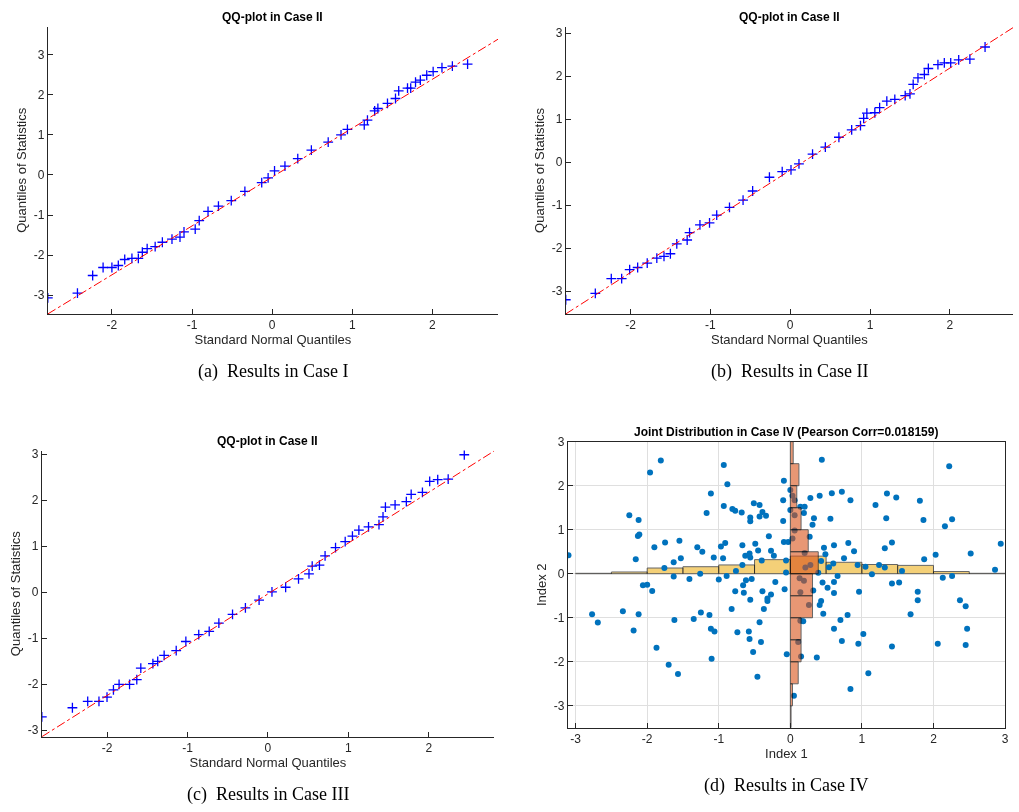 The height and width of the screenshot is (812, 1019). Describe the element at coordinates (15, 593) in the screenshot. I see `y-axis-title: Quantiles of Statistics` at that location.